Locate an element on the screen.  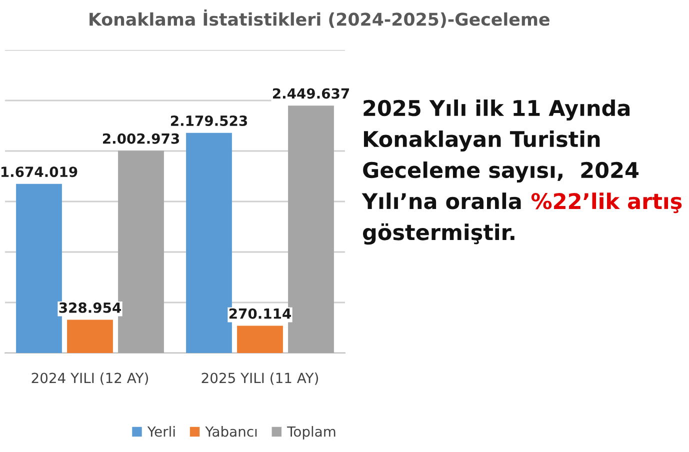
x-tick-label: 2025 YILI (11 AY) is located at coordinates (260, 378).